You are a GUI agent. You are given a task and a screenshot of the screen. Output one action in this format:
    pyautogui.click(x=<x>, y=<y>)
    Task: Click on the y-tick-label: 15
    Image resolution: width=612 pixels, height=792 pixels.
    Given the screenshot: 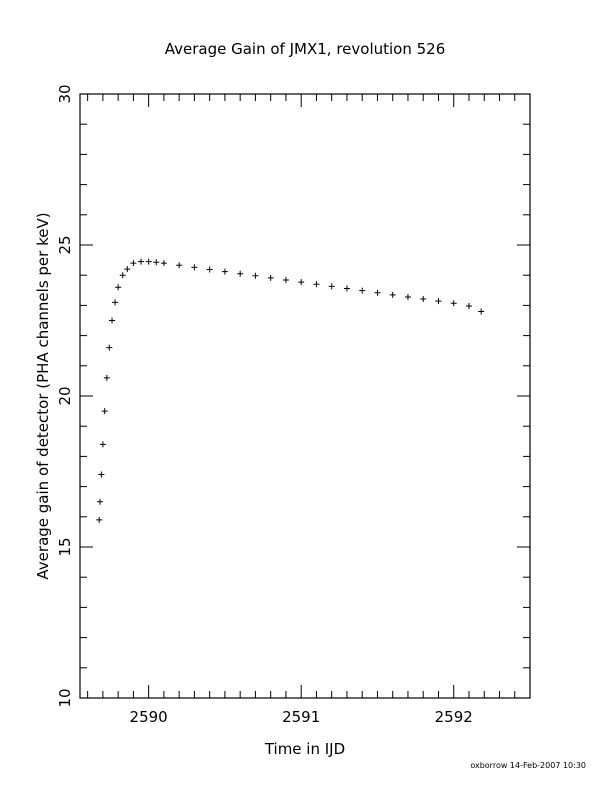 What is the action you would take?
    pyautogui.click(x=65, y=546)
    